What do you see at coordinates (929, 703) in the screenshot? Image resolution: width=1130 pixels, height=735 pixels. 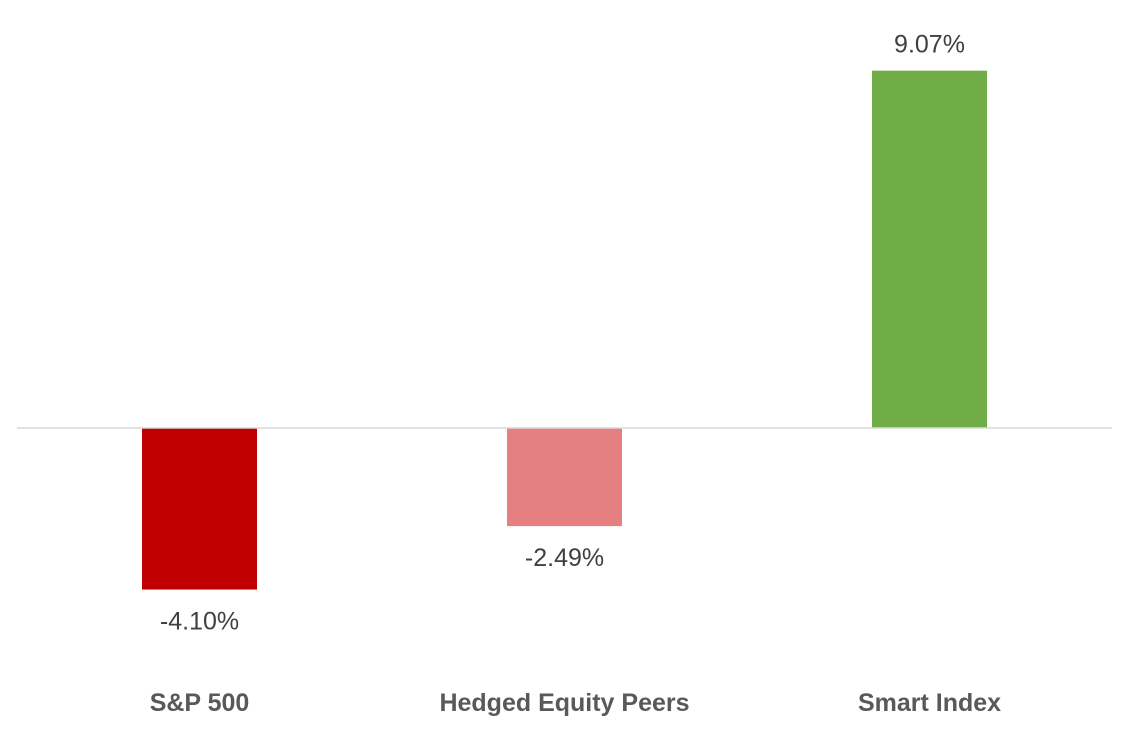 I see `category-label-3: Smart Index` at bounding box center [929, 703].